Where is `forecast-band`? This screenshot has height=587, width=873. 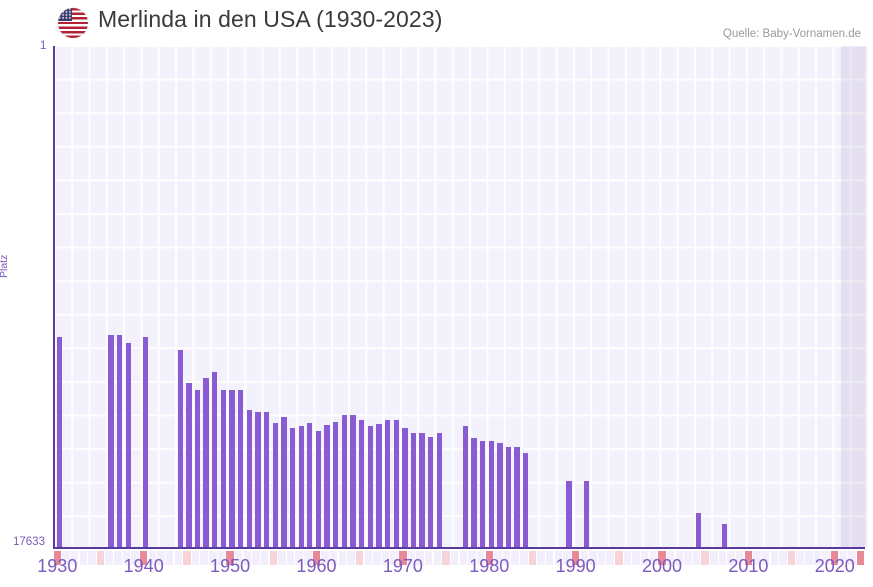
forecast-band is located at coordinates (854, 296).